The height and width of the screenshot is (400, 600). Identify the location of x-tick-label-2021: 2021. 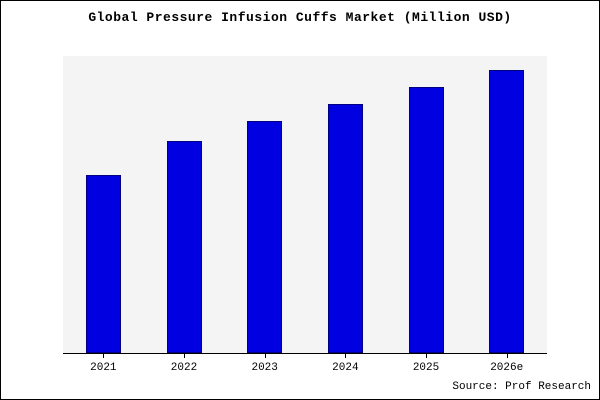
(103, 364).